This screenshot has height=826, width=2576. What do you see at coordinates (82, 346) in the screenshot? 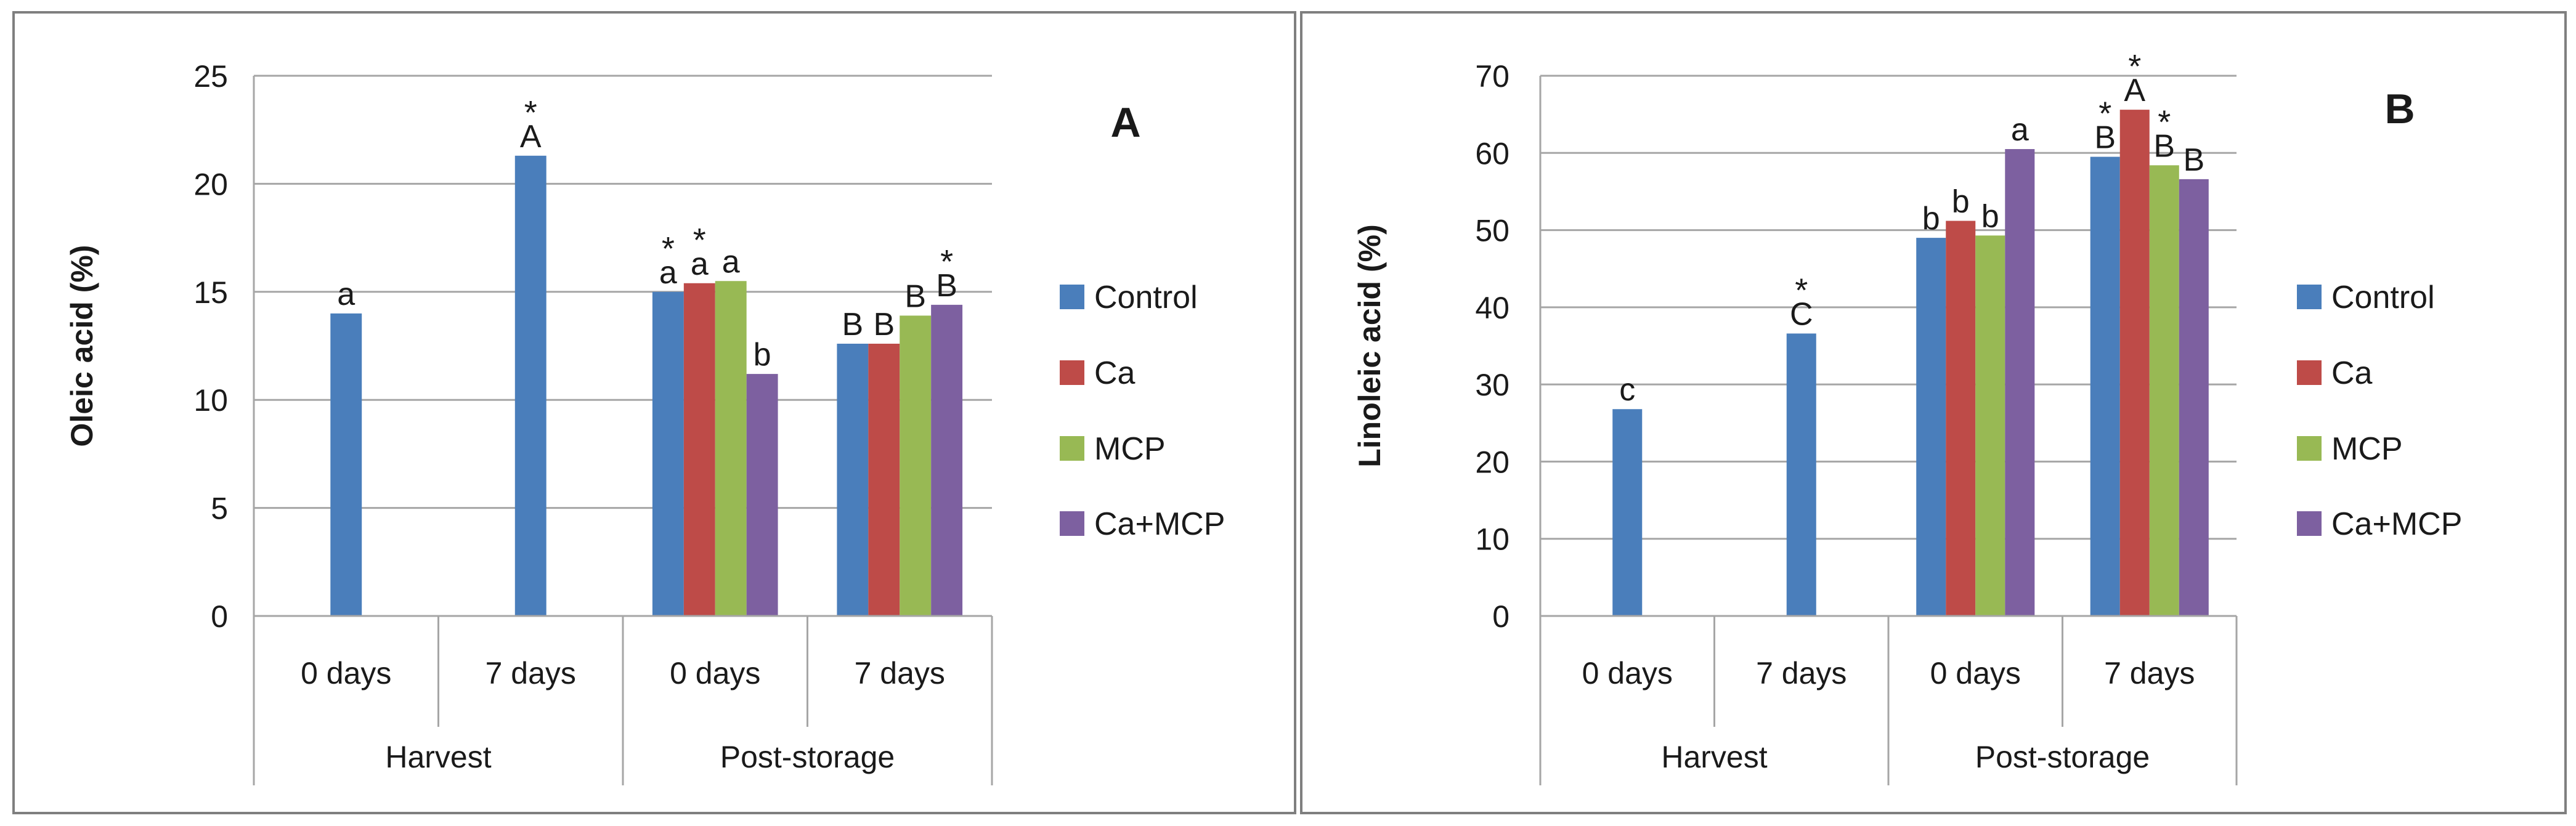
I see `panel-a-y-axis-title: Oleic acid (%)` at bounding box center [82, 346].